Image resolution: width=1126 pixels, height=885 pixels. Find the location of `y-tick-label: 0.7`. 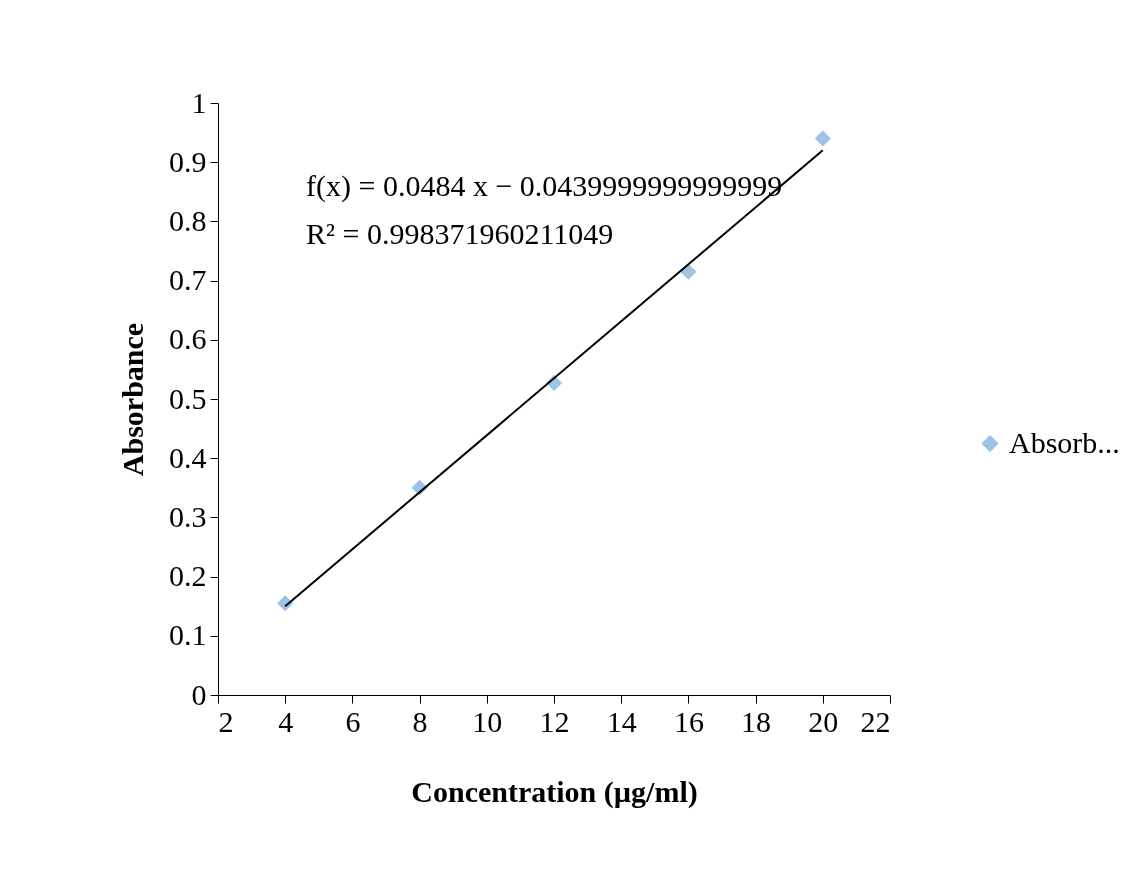

y-tick-label: 0.7 is located at coordinates (188, 280).